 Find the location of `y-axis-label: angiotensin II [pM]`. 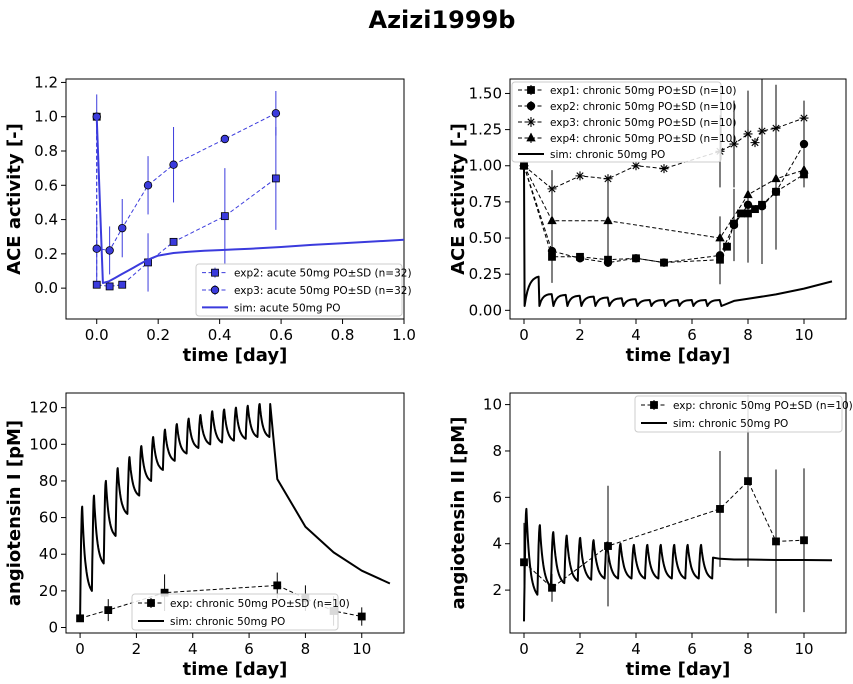

y-axis-label: angiotensin II [pM] is located at coordinates (458, 513).